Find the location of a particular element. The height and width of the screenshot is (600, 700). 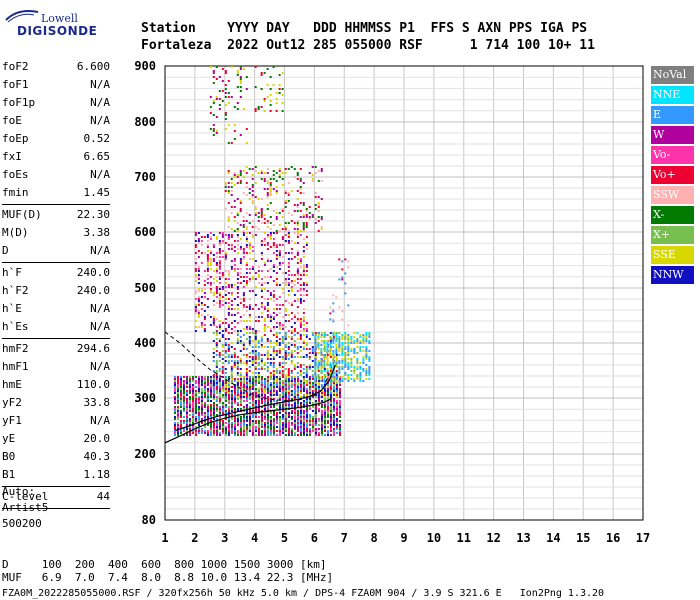

y-tick-label: 400 is located at coordinates (145, 343).